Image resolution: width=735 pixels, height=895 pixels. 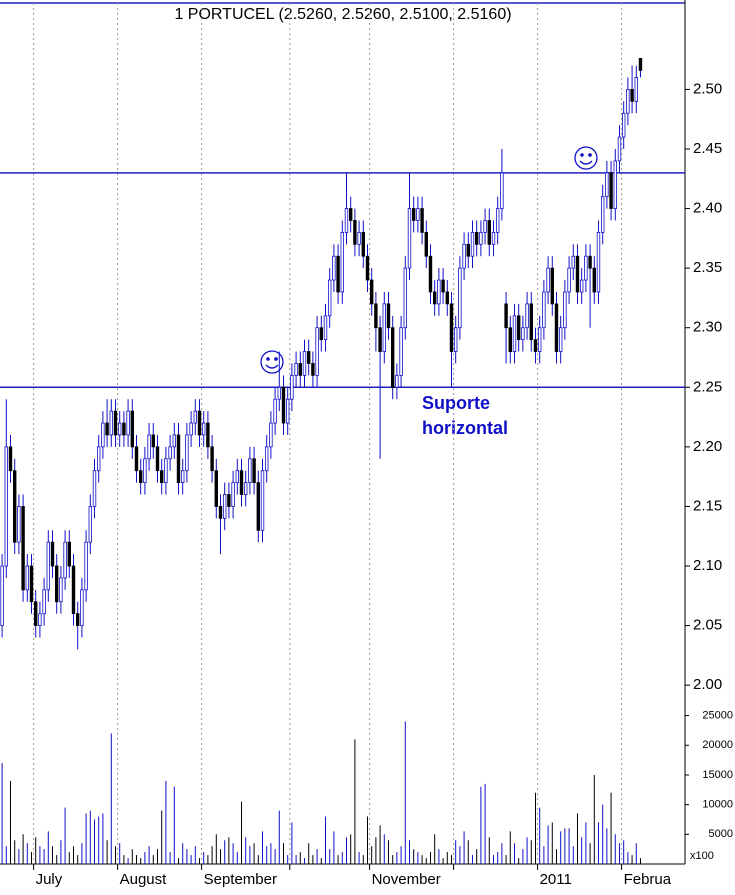 I want to click on y-tick-label: 2.50, so click(x=707, y=88).